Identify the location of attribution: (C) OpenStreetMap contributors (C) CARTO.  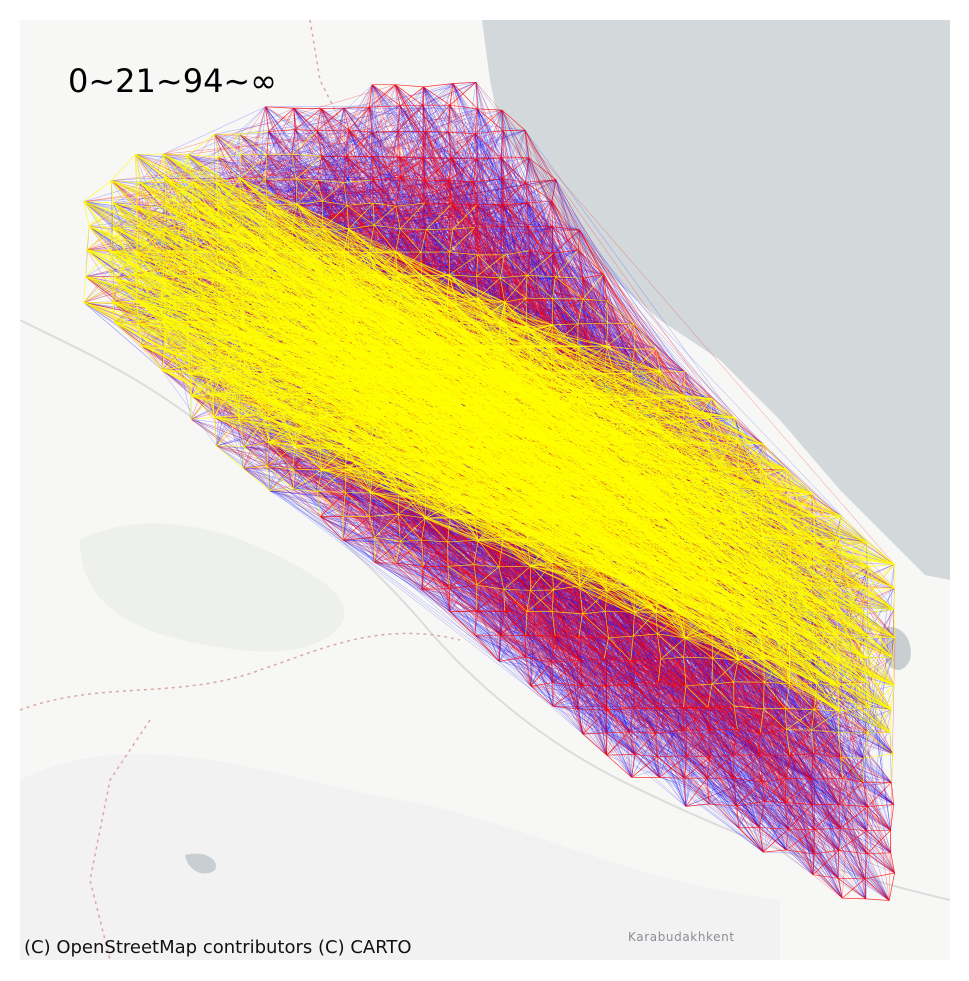
(218, 947).